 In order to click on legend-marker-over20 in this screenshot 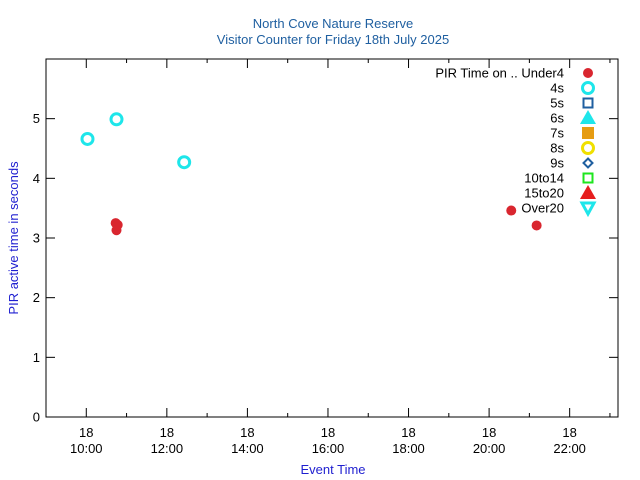, I will do `click(588, 209)`.